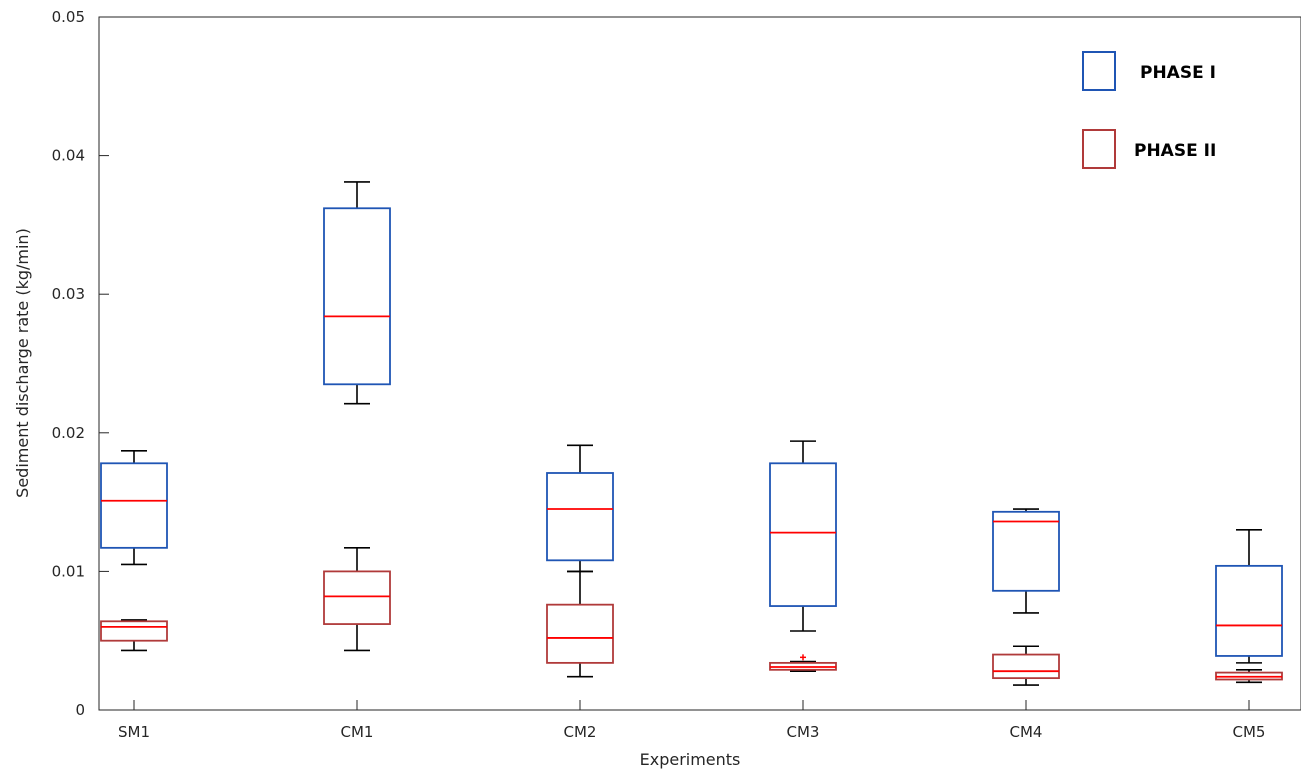 The height and width of the screenshot is (772, 1301). Describe the element at coordinates (68, 156) in the screenshot. I see `y-tick-label: 0.04` at that location.